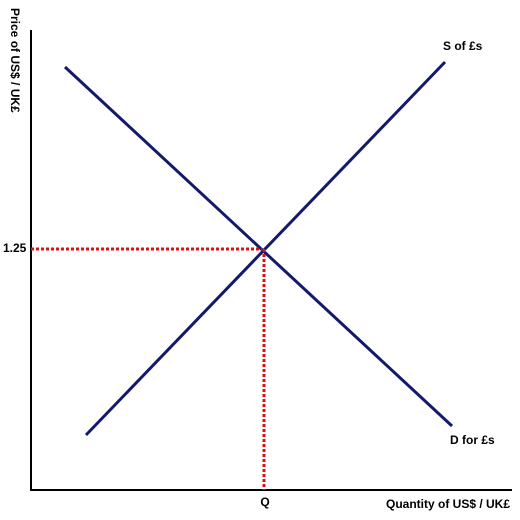 This screenshot has height=520, width=520. What do you see at coordinates (472, 440) in the screenshot?
I see `demand-label: D for £s` at bounding box center [472, 440].